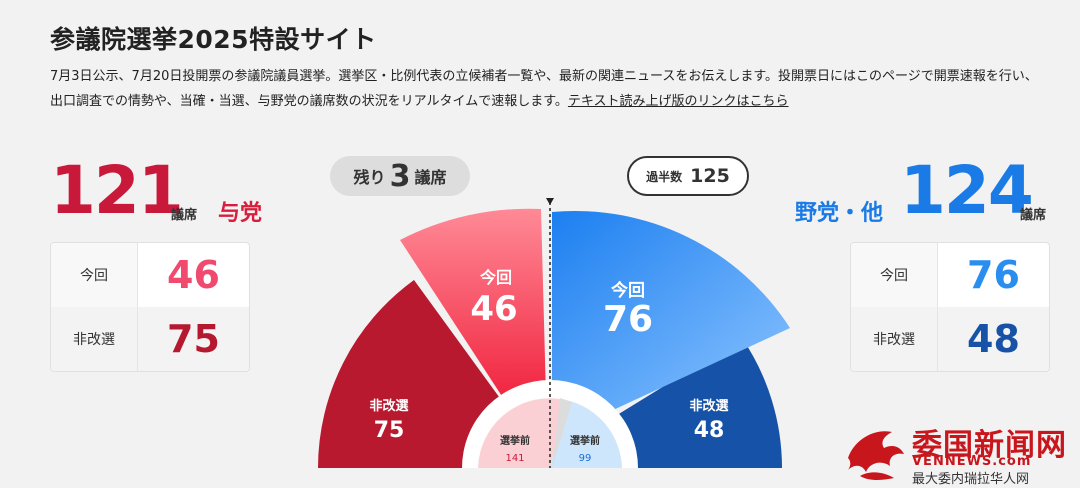  I want to click on opposition-current-seg-value: 76, so click(628, 319).